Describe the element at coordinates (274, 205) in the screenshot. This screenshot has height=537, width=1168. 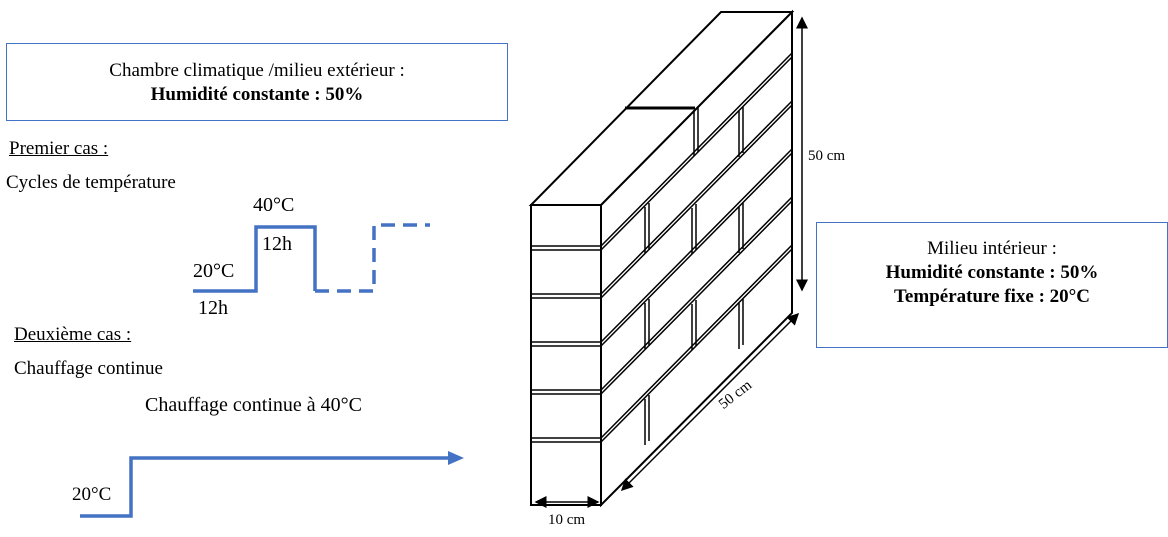
I see `case1-high-temp-label: 40°C` at that location.